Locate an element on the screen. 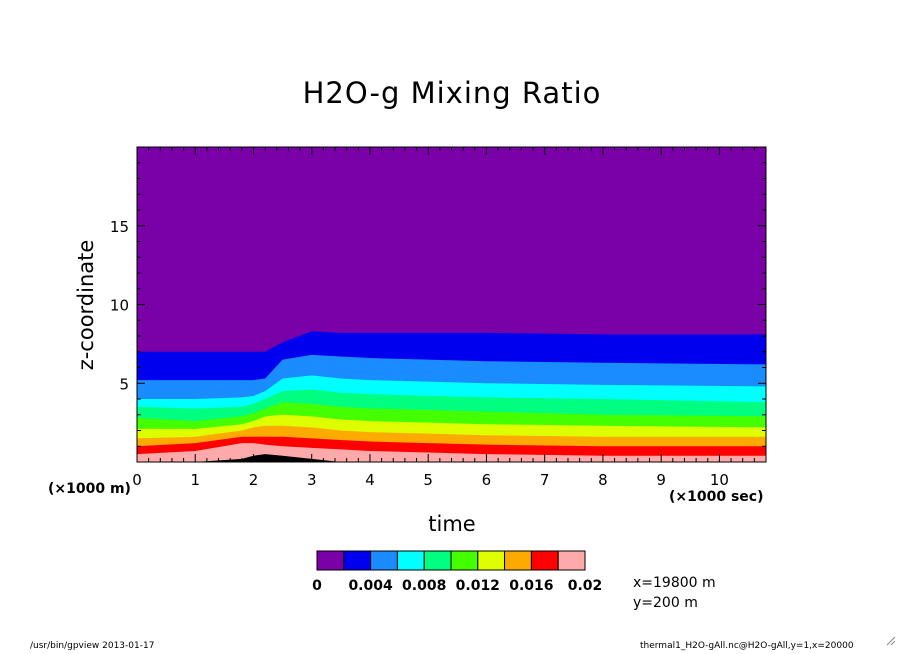  colorbar: 0 0.004 0.008 0.012 0.016 0.02 is located at coordinates (457, 572).